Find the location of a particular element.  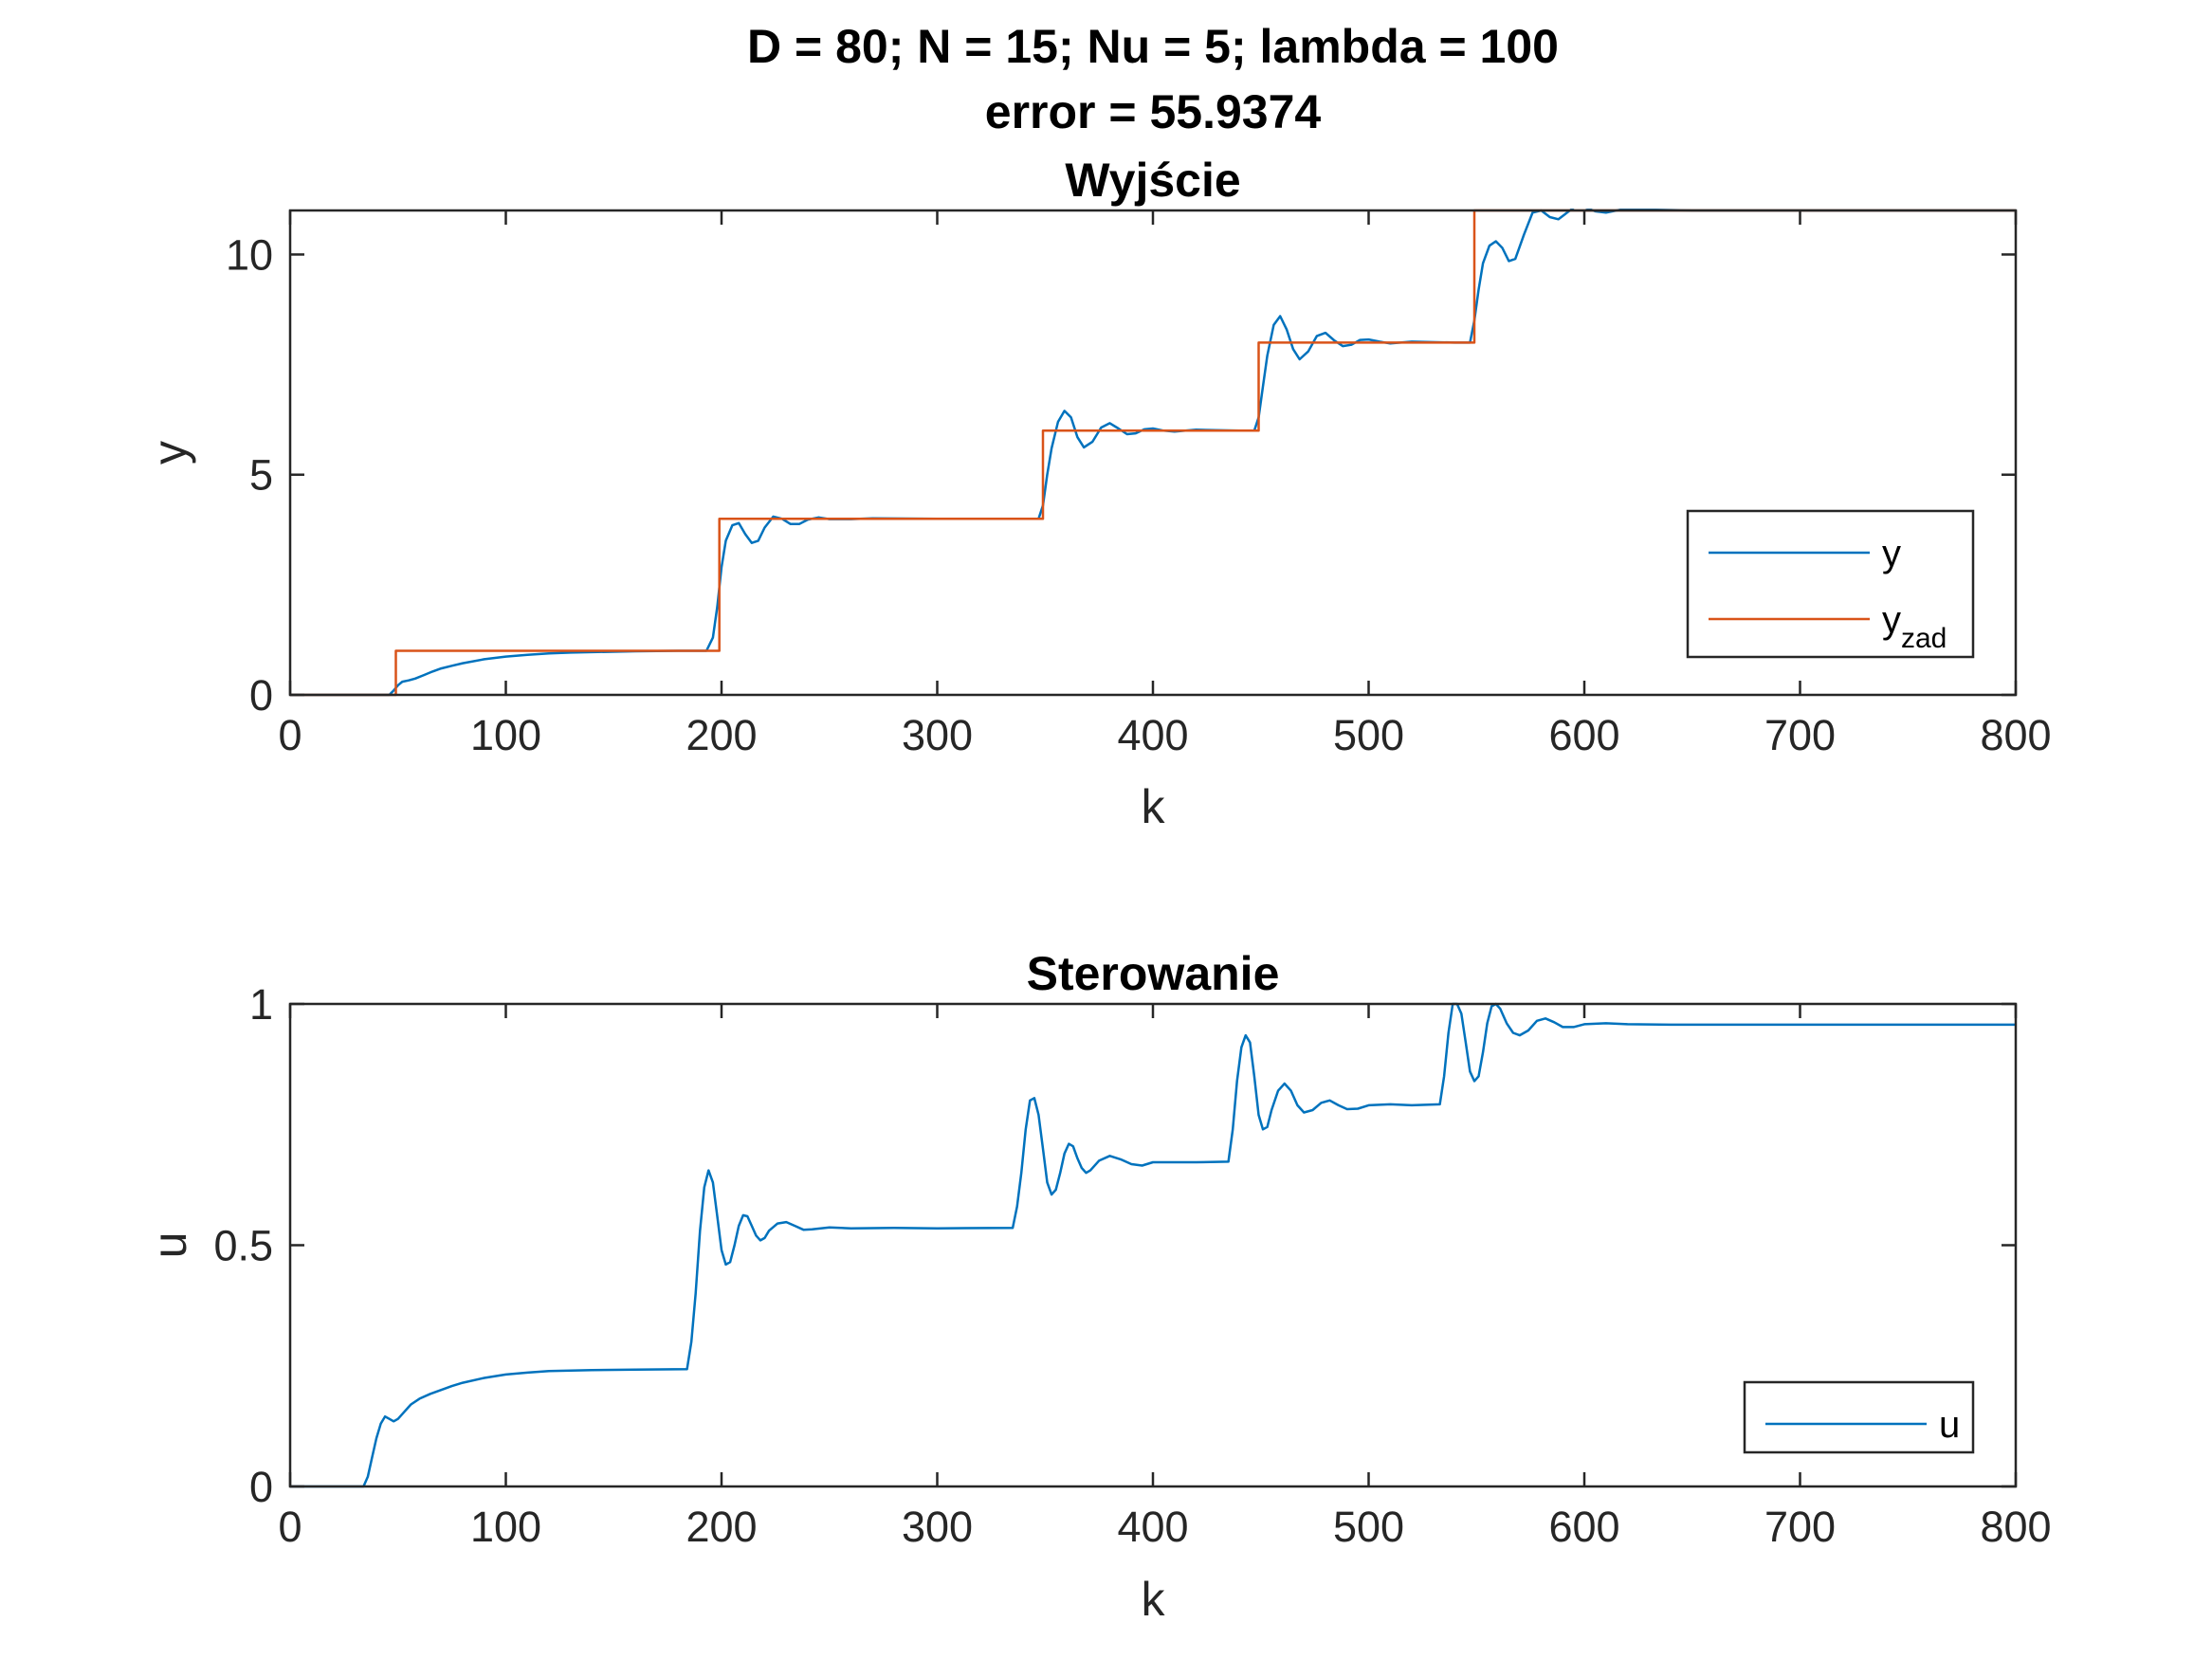

legend: u is located at coordinates (1859, 1417).